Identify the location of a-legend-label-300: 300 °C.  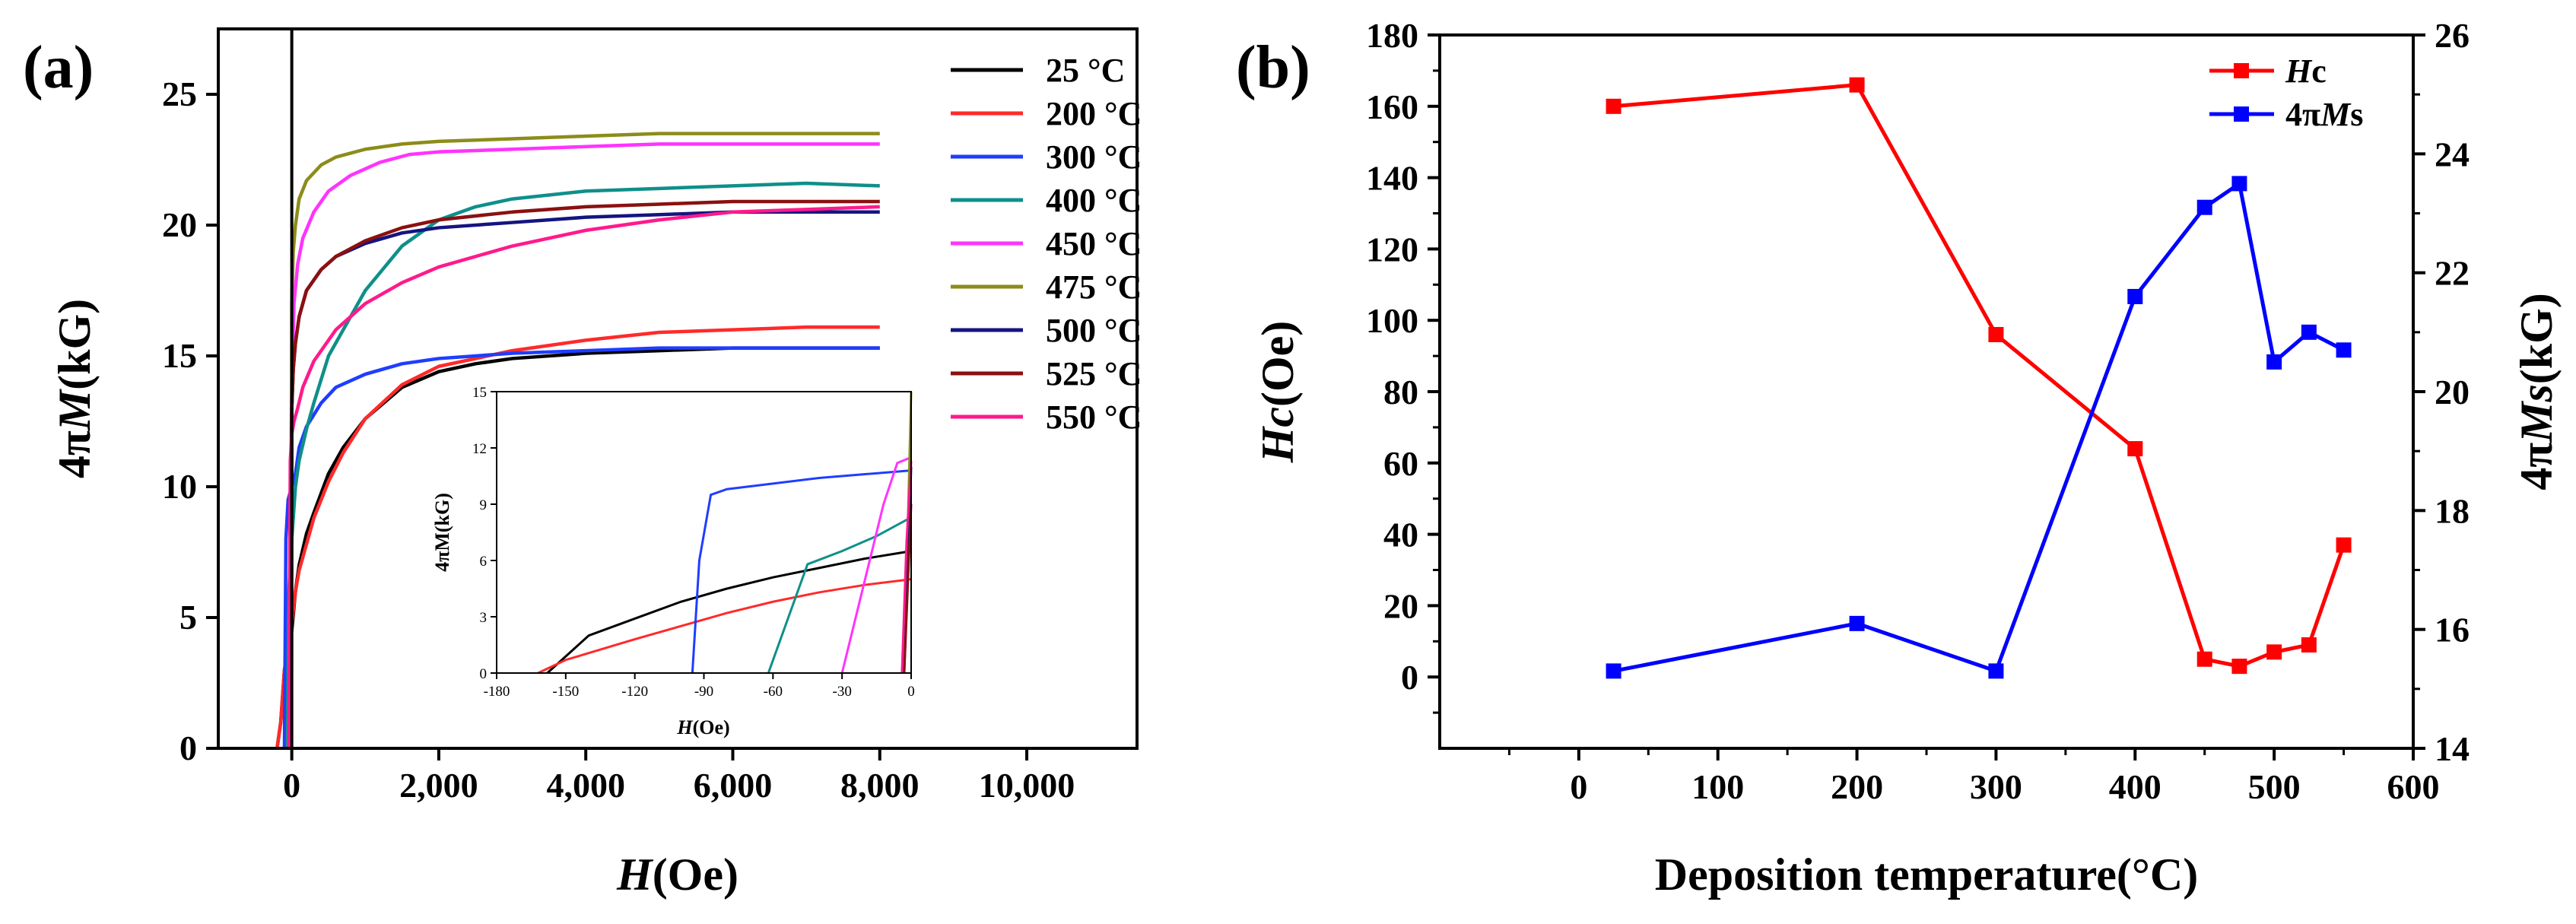
(1094, 157).